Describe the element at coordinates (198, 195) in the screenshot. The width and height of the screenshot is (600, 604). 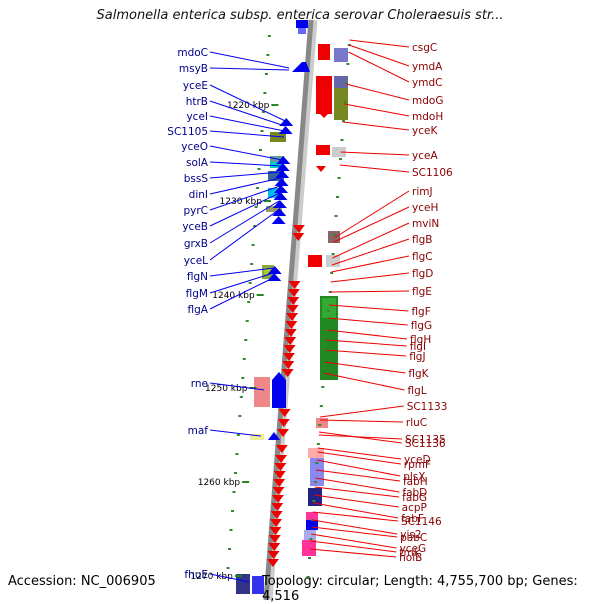
I see `gene-name: dinI` at that location.